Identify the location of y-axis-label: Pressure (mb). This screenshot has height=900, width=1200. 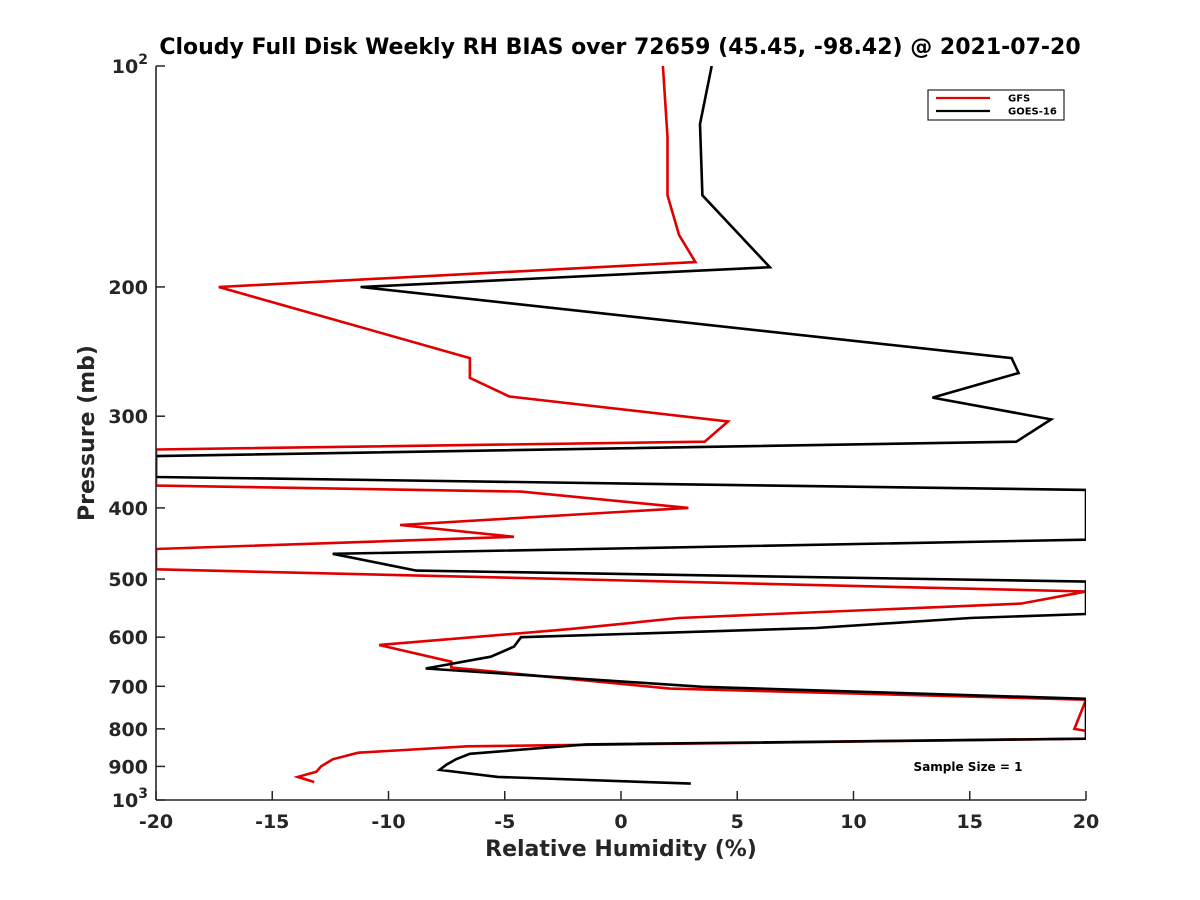
(87, 433).